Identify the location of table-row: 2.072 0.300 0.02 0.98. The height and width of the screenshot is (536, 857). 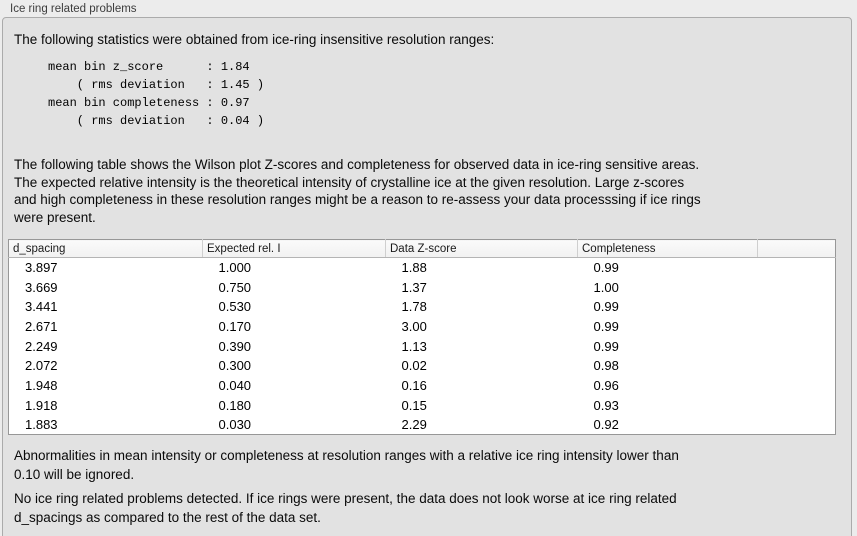
(422, 366).